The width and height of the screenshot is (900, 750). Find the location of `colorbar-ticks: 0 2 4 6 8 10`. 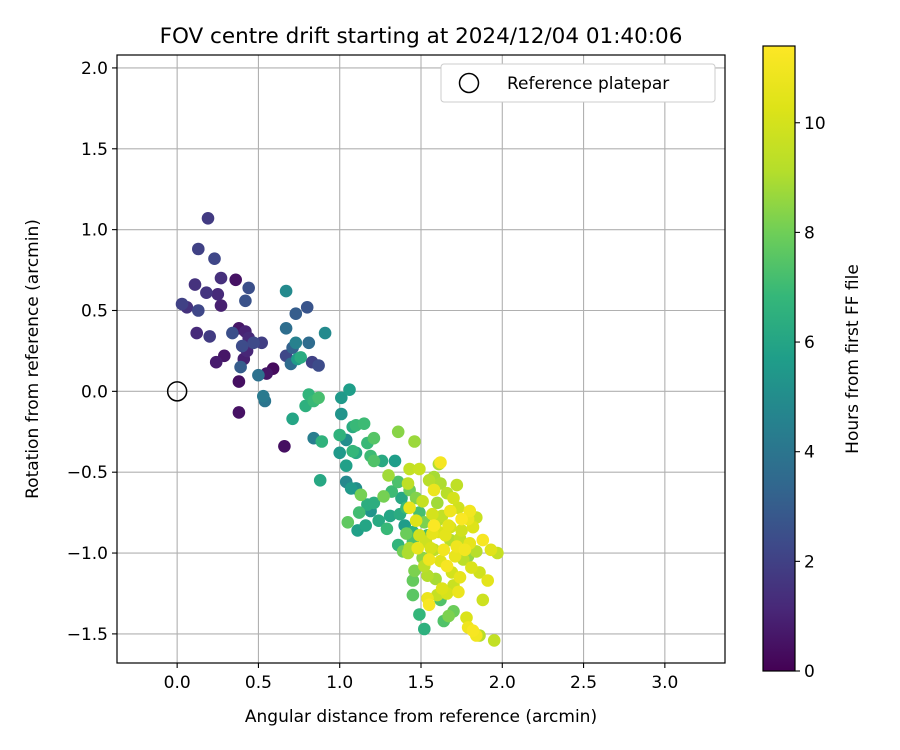

colorbar-ticks: 0 2 4 6 8 10 is located at coordinates (810, 398).